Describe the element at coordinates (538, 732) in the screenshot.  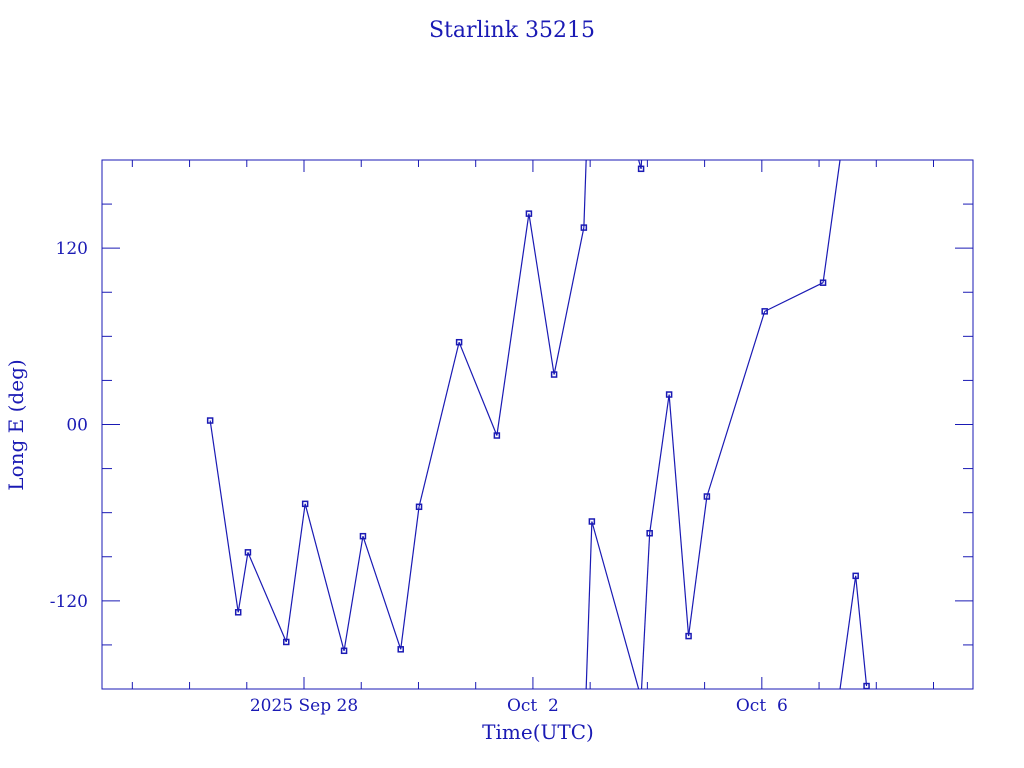
I see `x-axis-label: Time(UTC)` at that location.